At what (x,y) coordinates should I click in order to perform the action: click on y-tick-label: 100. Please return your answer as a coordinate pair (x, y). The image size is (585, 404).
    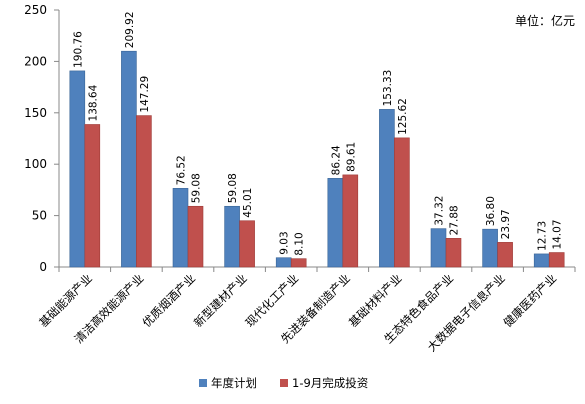
    Looking at the image, I should click on (35, 164).